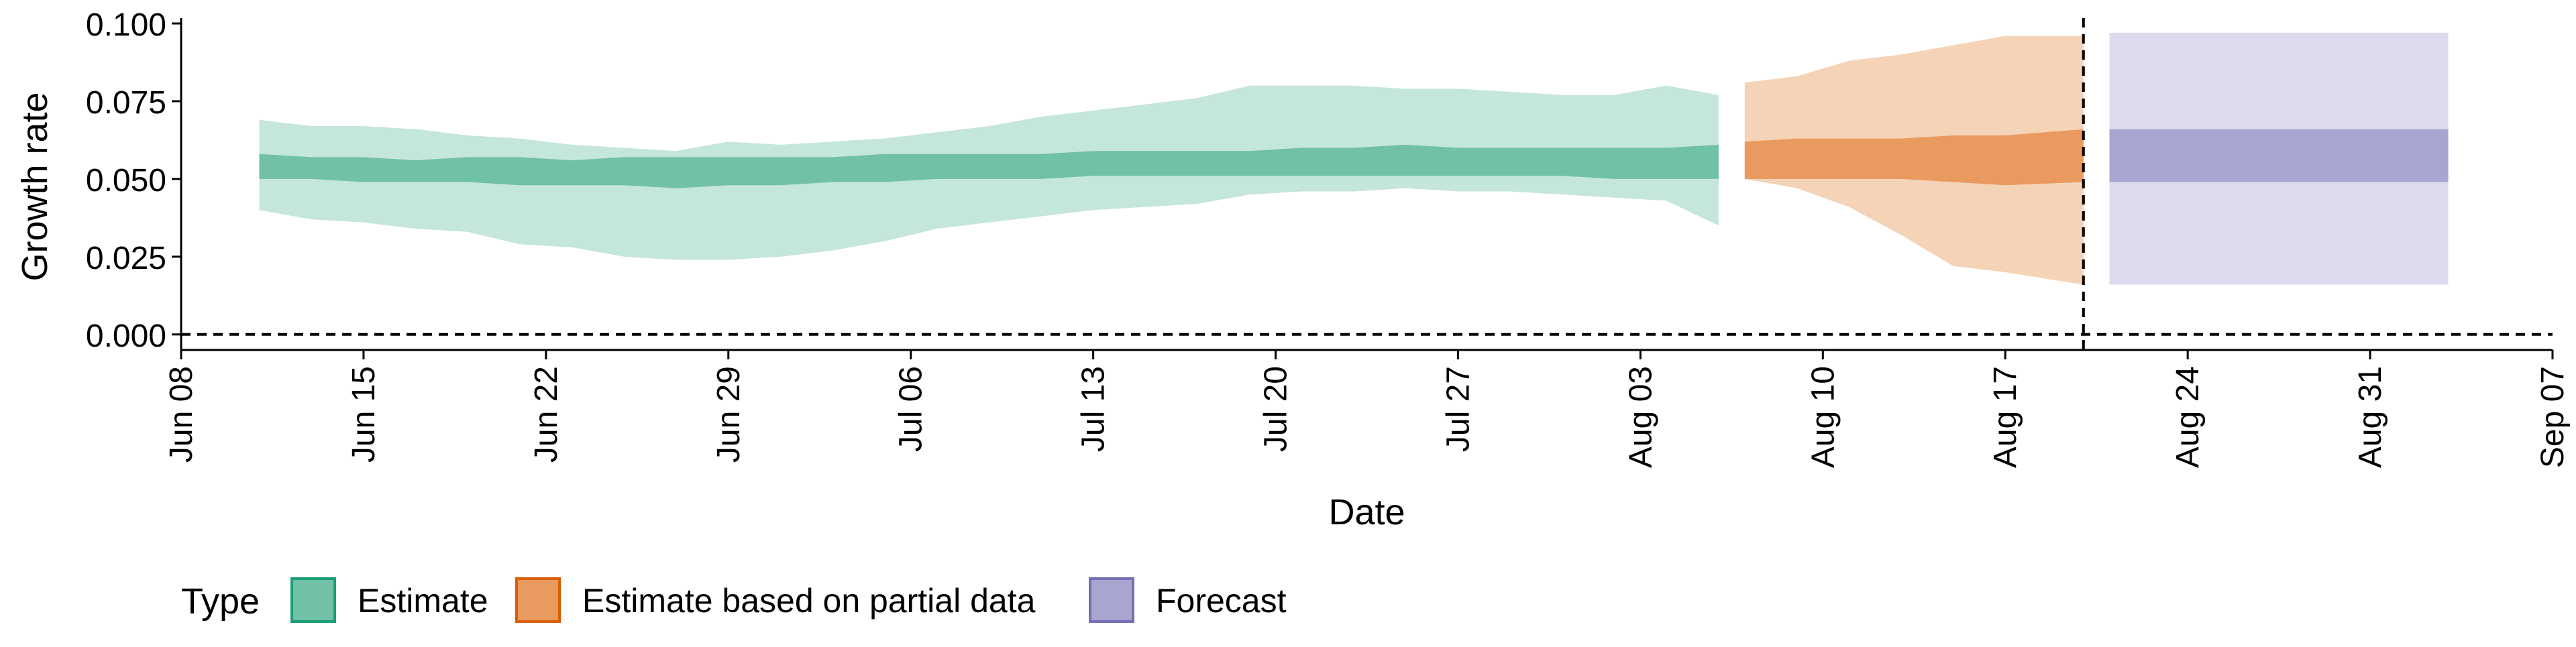 The image size is (2576, 647). Describe the element at coordinates (364, 414) in the screenshot. I see `x-tick-label: Jun 15` at that location.